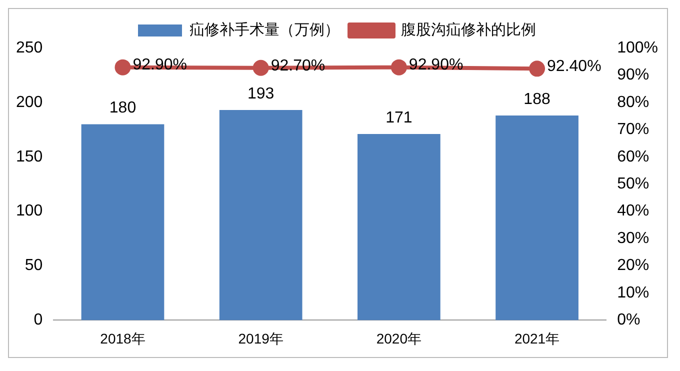  Describe the element at coordinates (123, 338) in the screenshot. I see `x-tick-label: 2018年` at that location.